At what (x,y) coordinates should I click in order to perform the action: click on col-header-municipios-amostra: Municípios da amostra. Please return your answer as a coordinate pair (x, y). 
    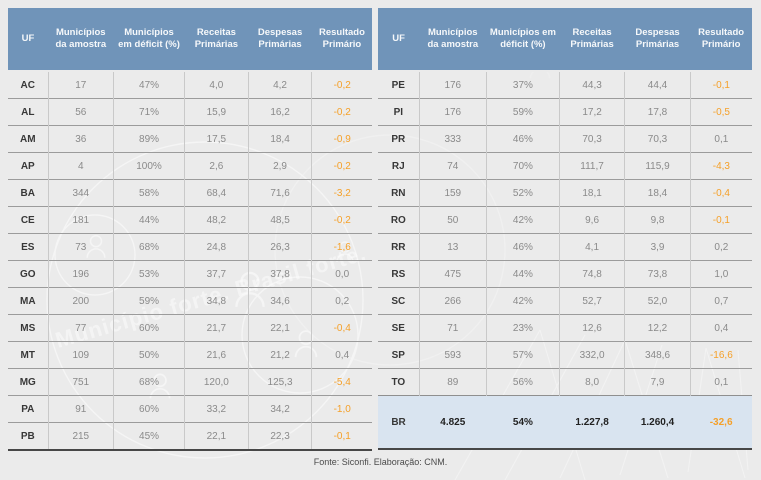
    Looking at the image, I should click on (453, 40).